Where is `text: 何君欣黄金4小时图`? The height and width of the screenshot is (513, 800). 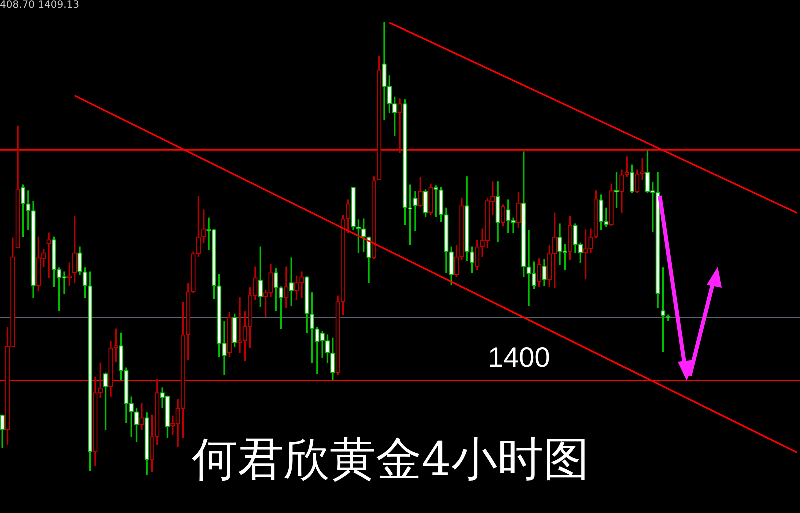 text: 何君欣黄金4小时图 is located at coordinates (391, 459).